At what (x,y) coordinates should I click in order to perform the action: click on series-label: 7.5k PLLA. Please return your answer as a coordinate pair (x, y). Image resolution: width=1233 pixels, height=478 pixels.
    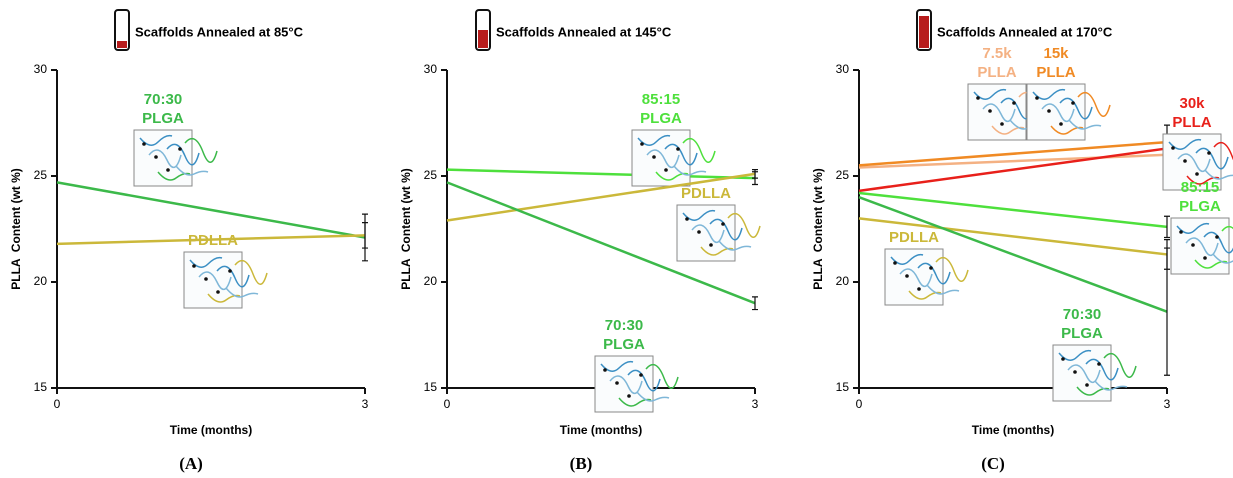
    Looking at the image, I should click on (997, 63).